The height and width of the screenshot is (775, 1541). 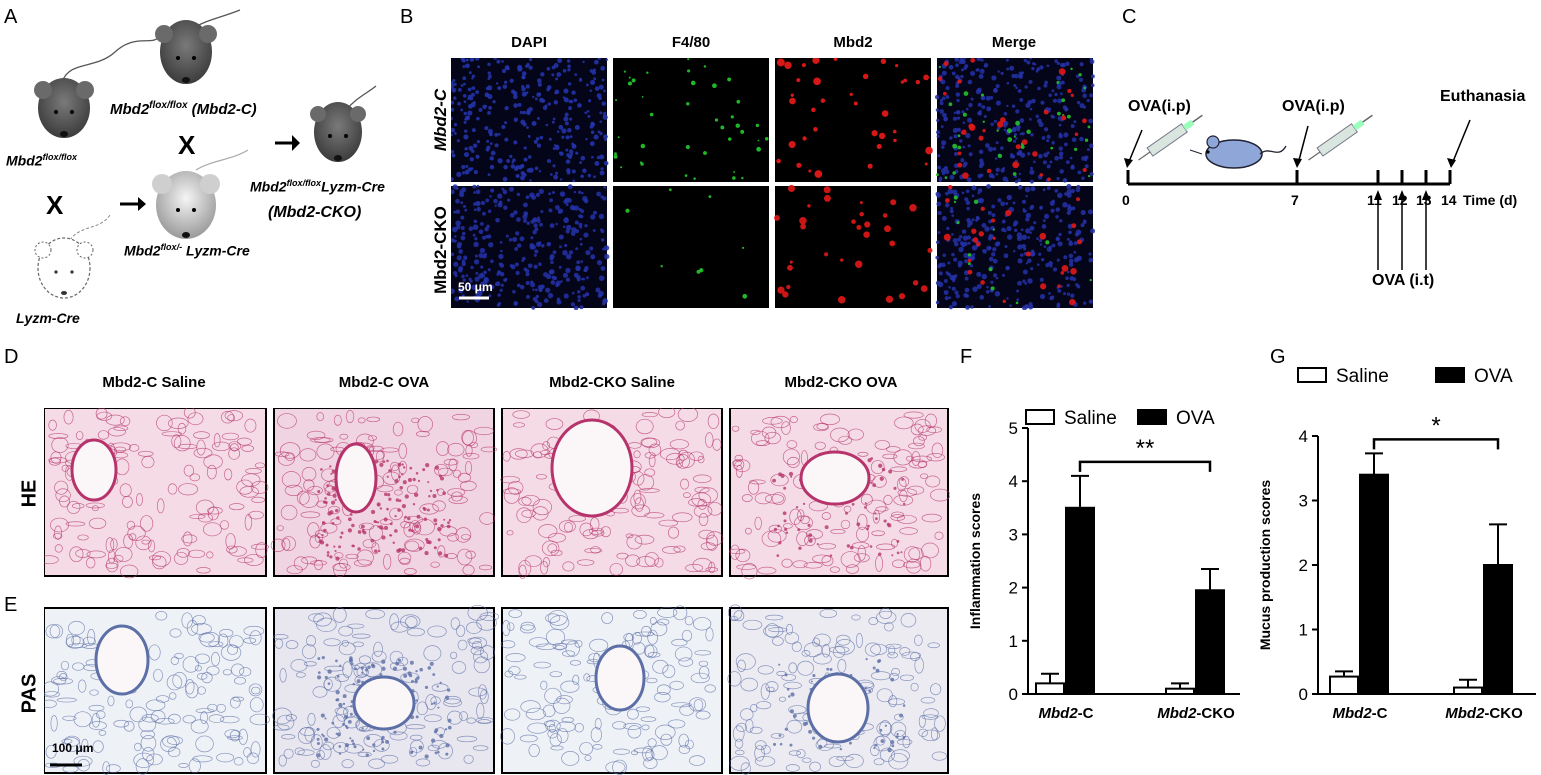 I want to click on micrograph-pas-mbd2-c-ova, so click(x=386, y=689).